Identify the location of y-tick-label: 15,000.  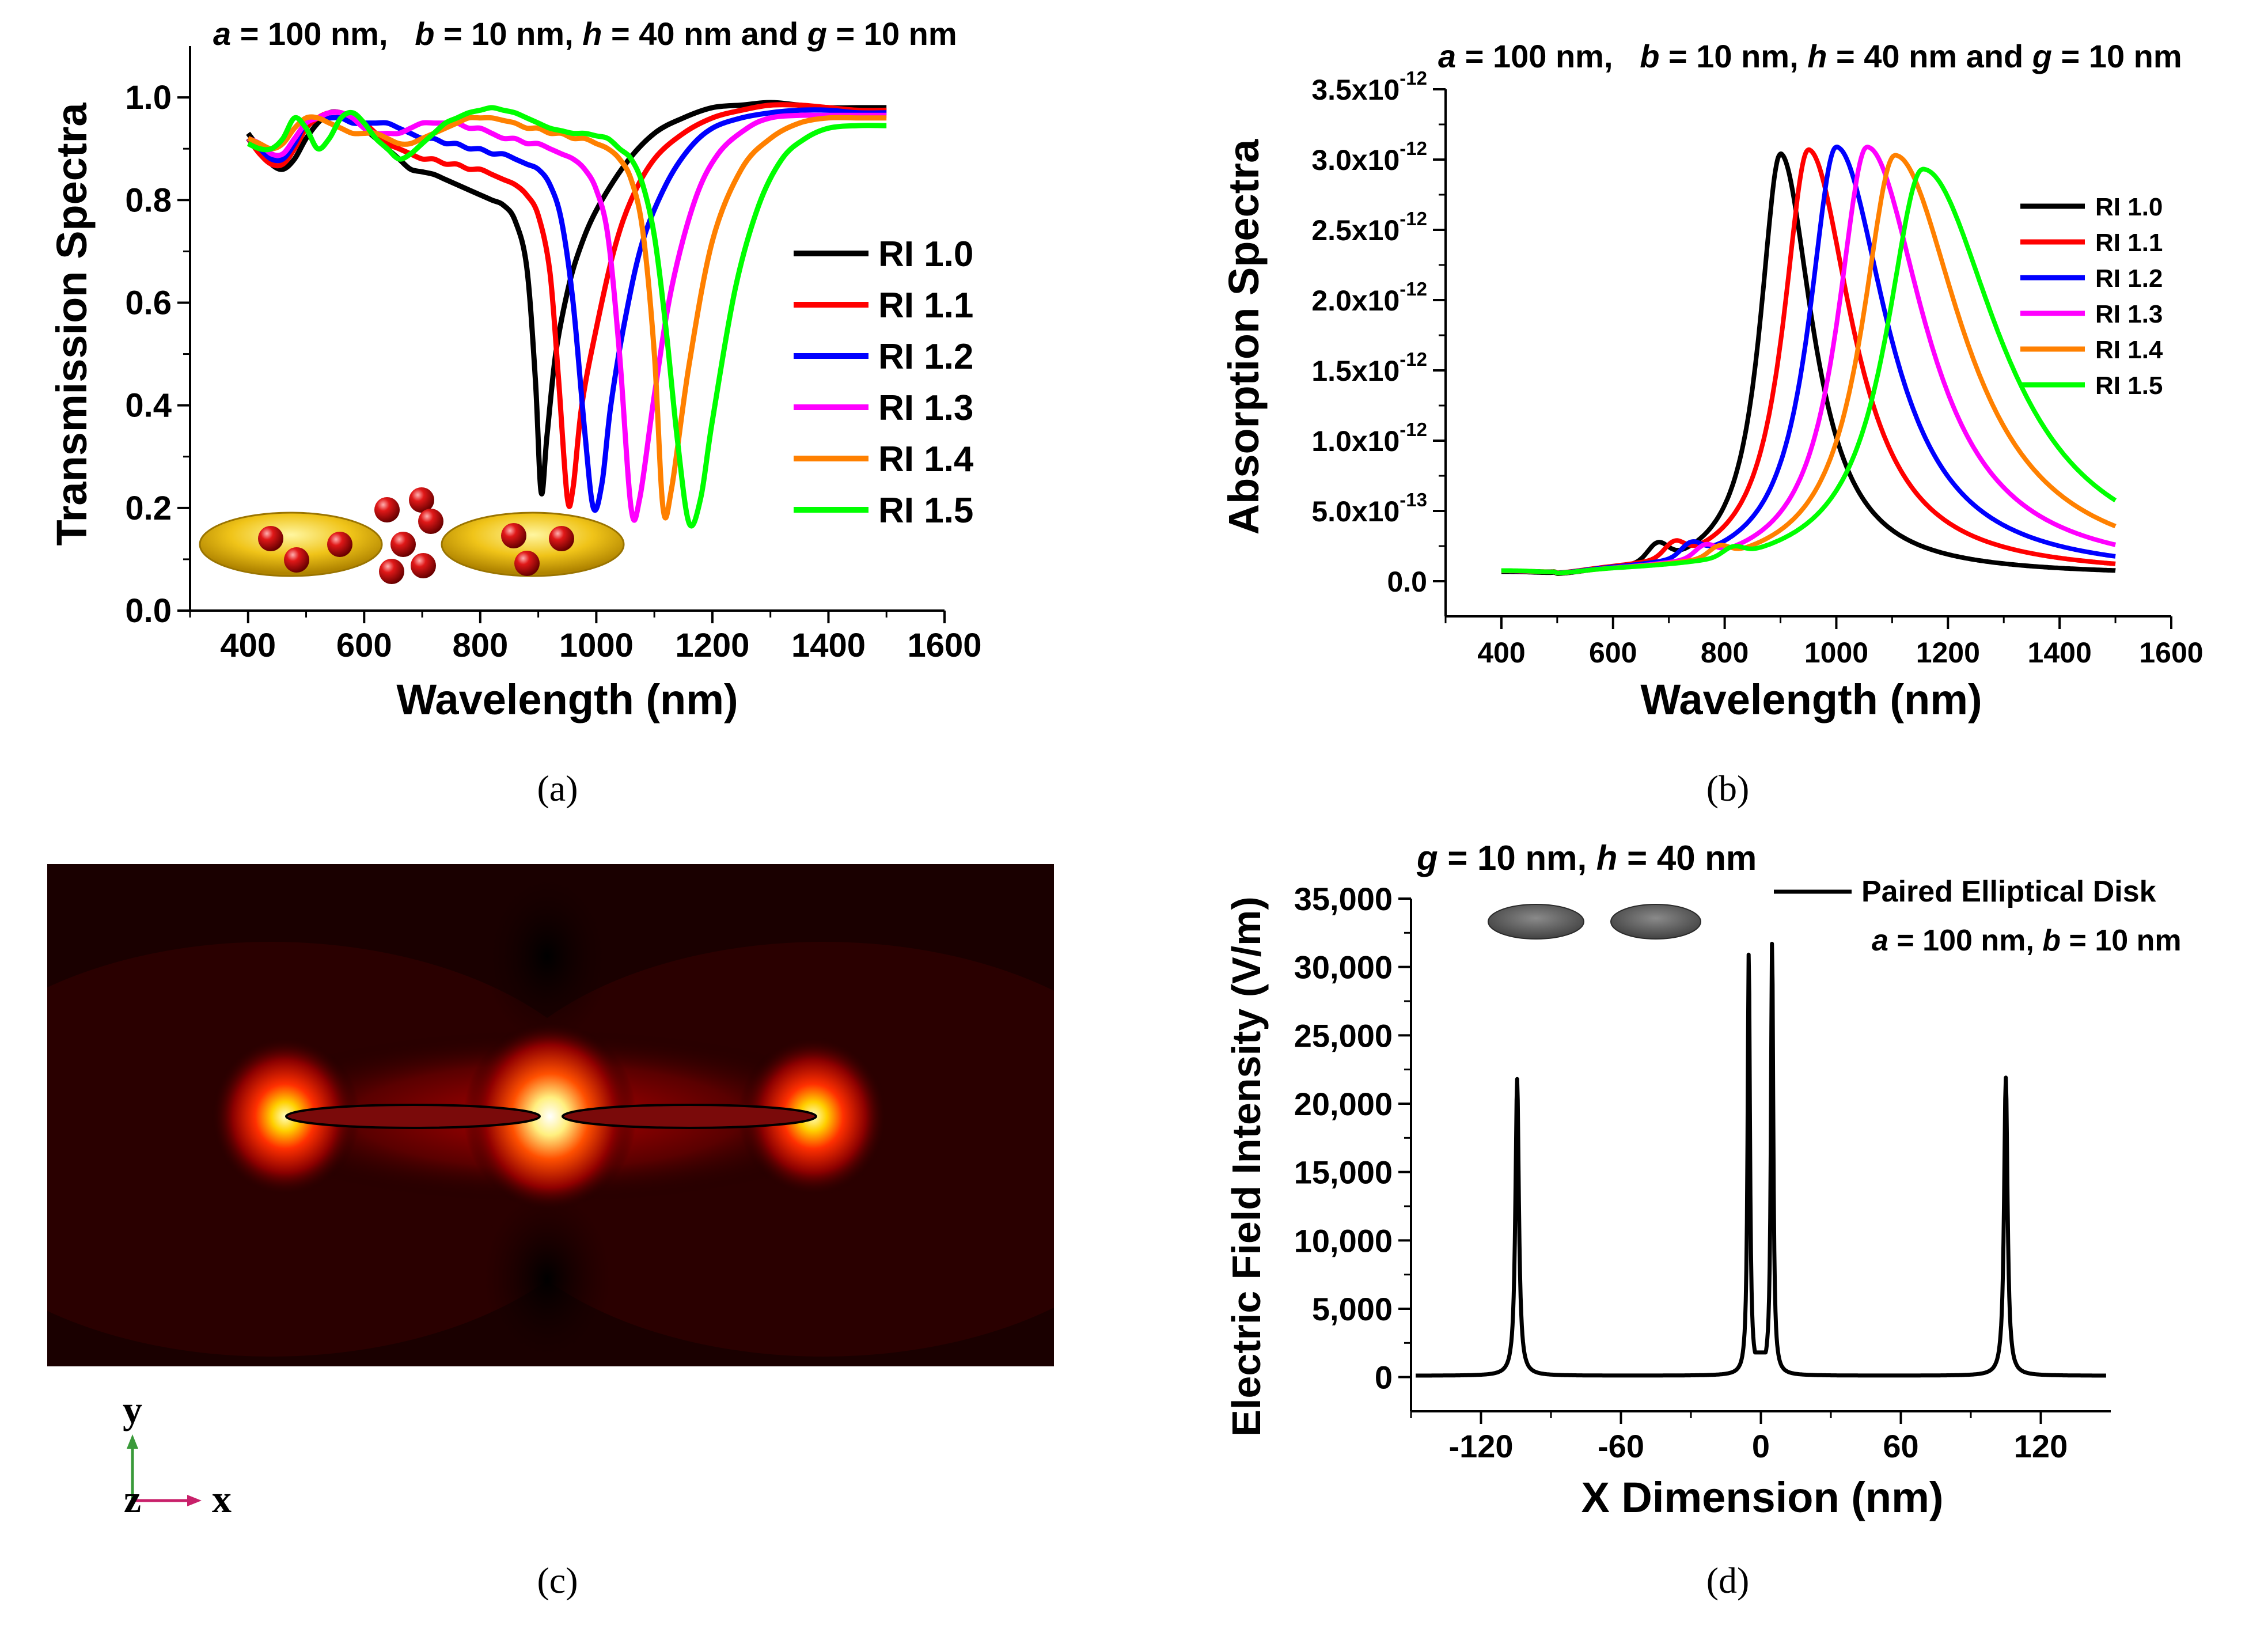
(1343, 1172).